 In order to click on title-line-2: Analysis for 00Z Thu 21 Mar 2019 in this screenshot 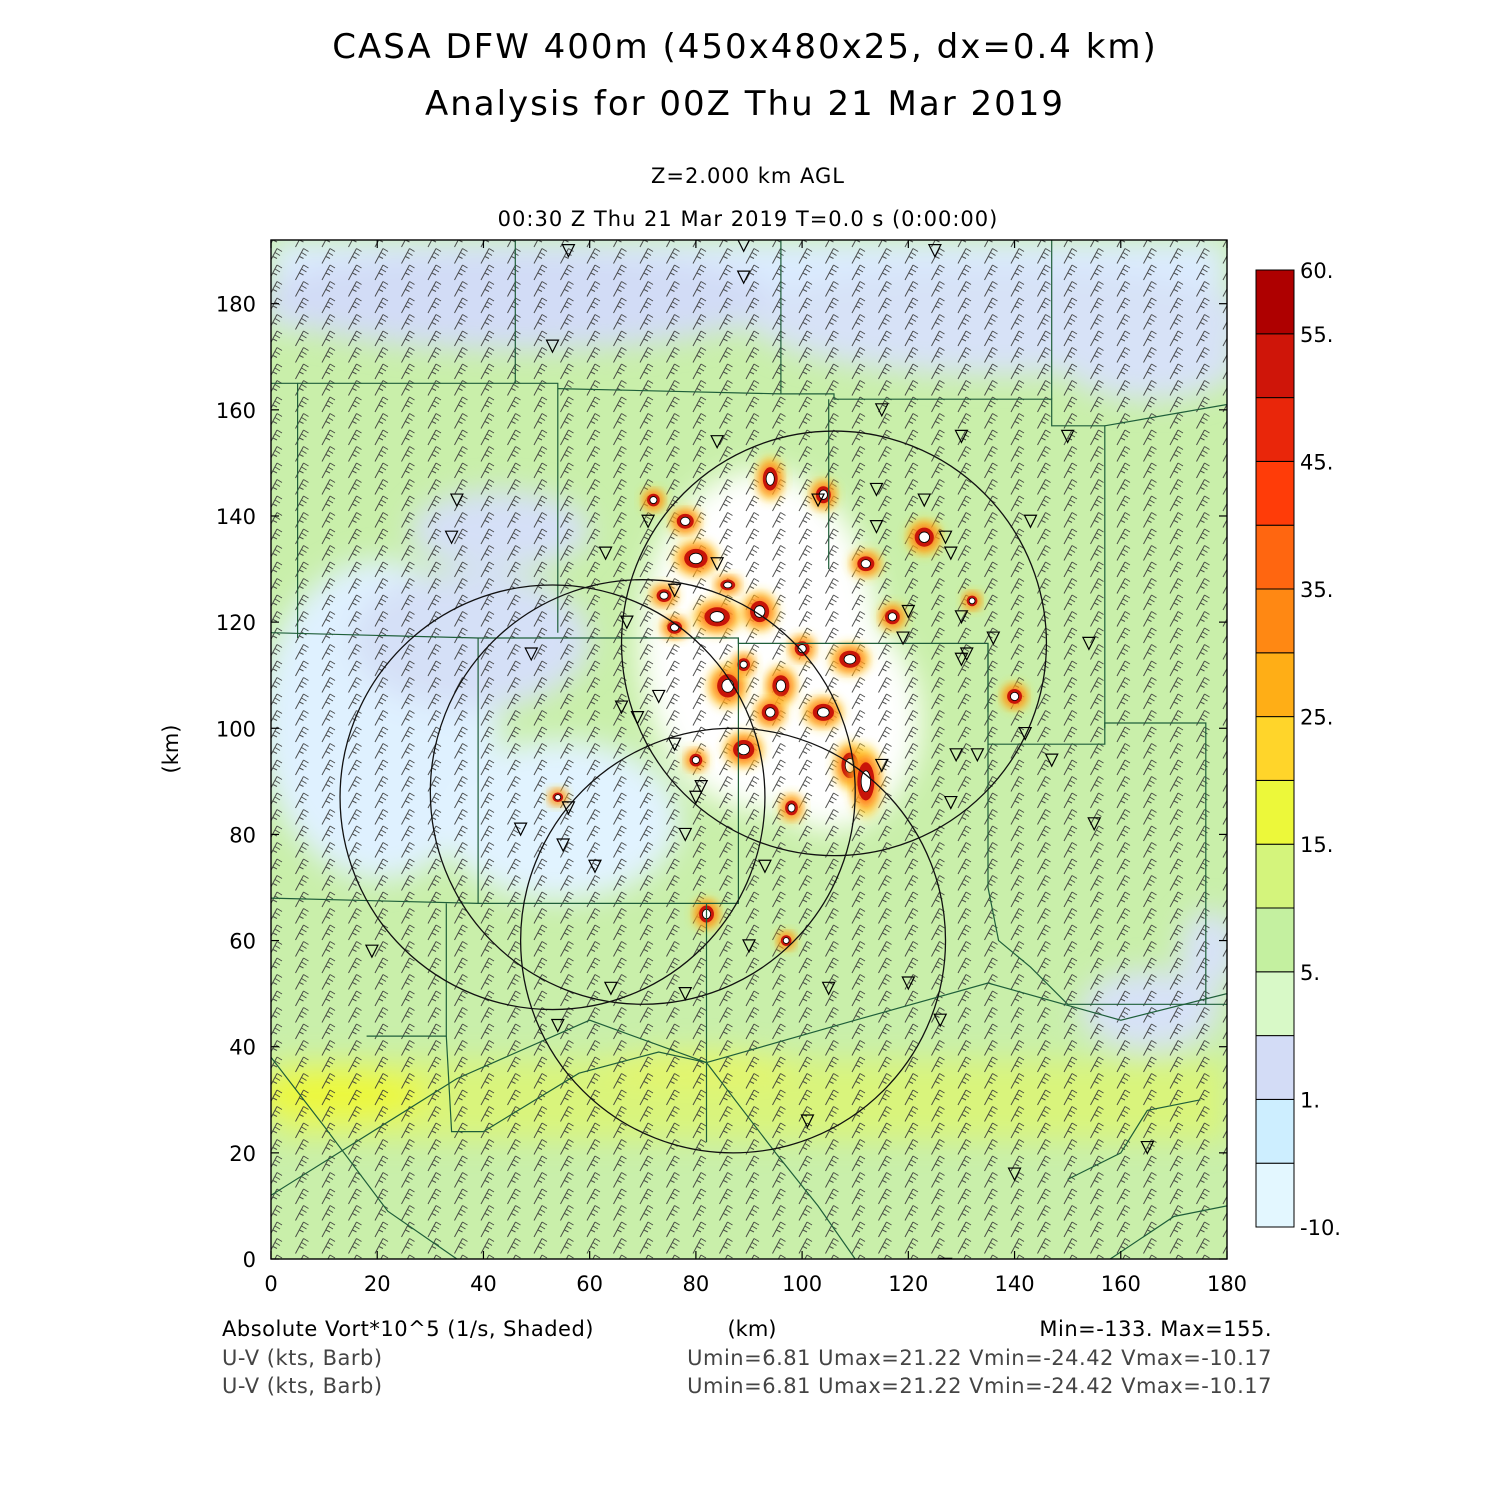, I will do `click(745, 104)`.